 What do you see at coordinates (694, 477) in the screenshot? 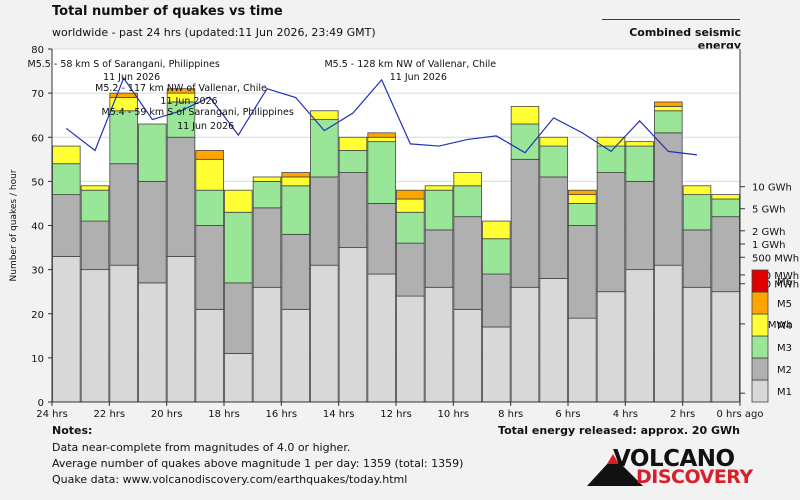
I see `logo-text-discovery: DISCOVERY` at bounding box center [694, 477].